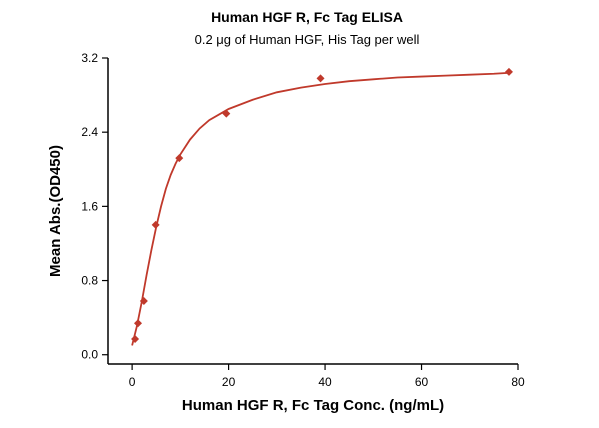 This screenshot has height=428, width=599. Describe the element at coordinates (307, 17) in the screenshot. I see `chart-title: Human HGF R, Fc Tag ELISA` at that location.